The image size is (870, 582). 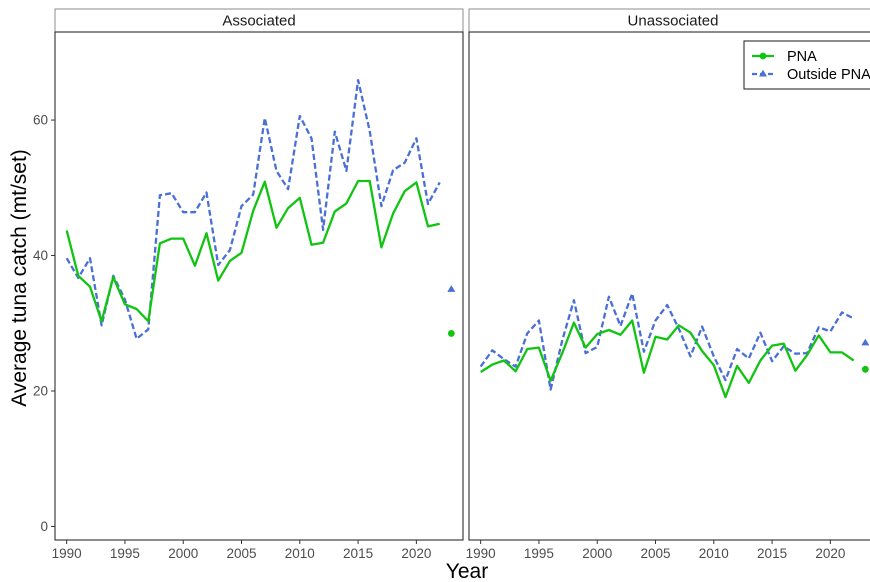 What do you see at coordinates (19, 278) in the screenshot?
I see `y-axis-title: Average tuna catch (mt/set)` at bounding box center [19, 278].